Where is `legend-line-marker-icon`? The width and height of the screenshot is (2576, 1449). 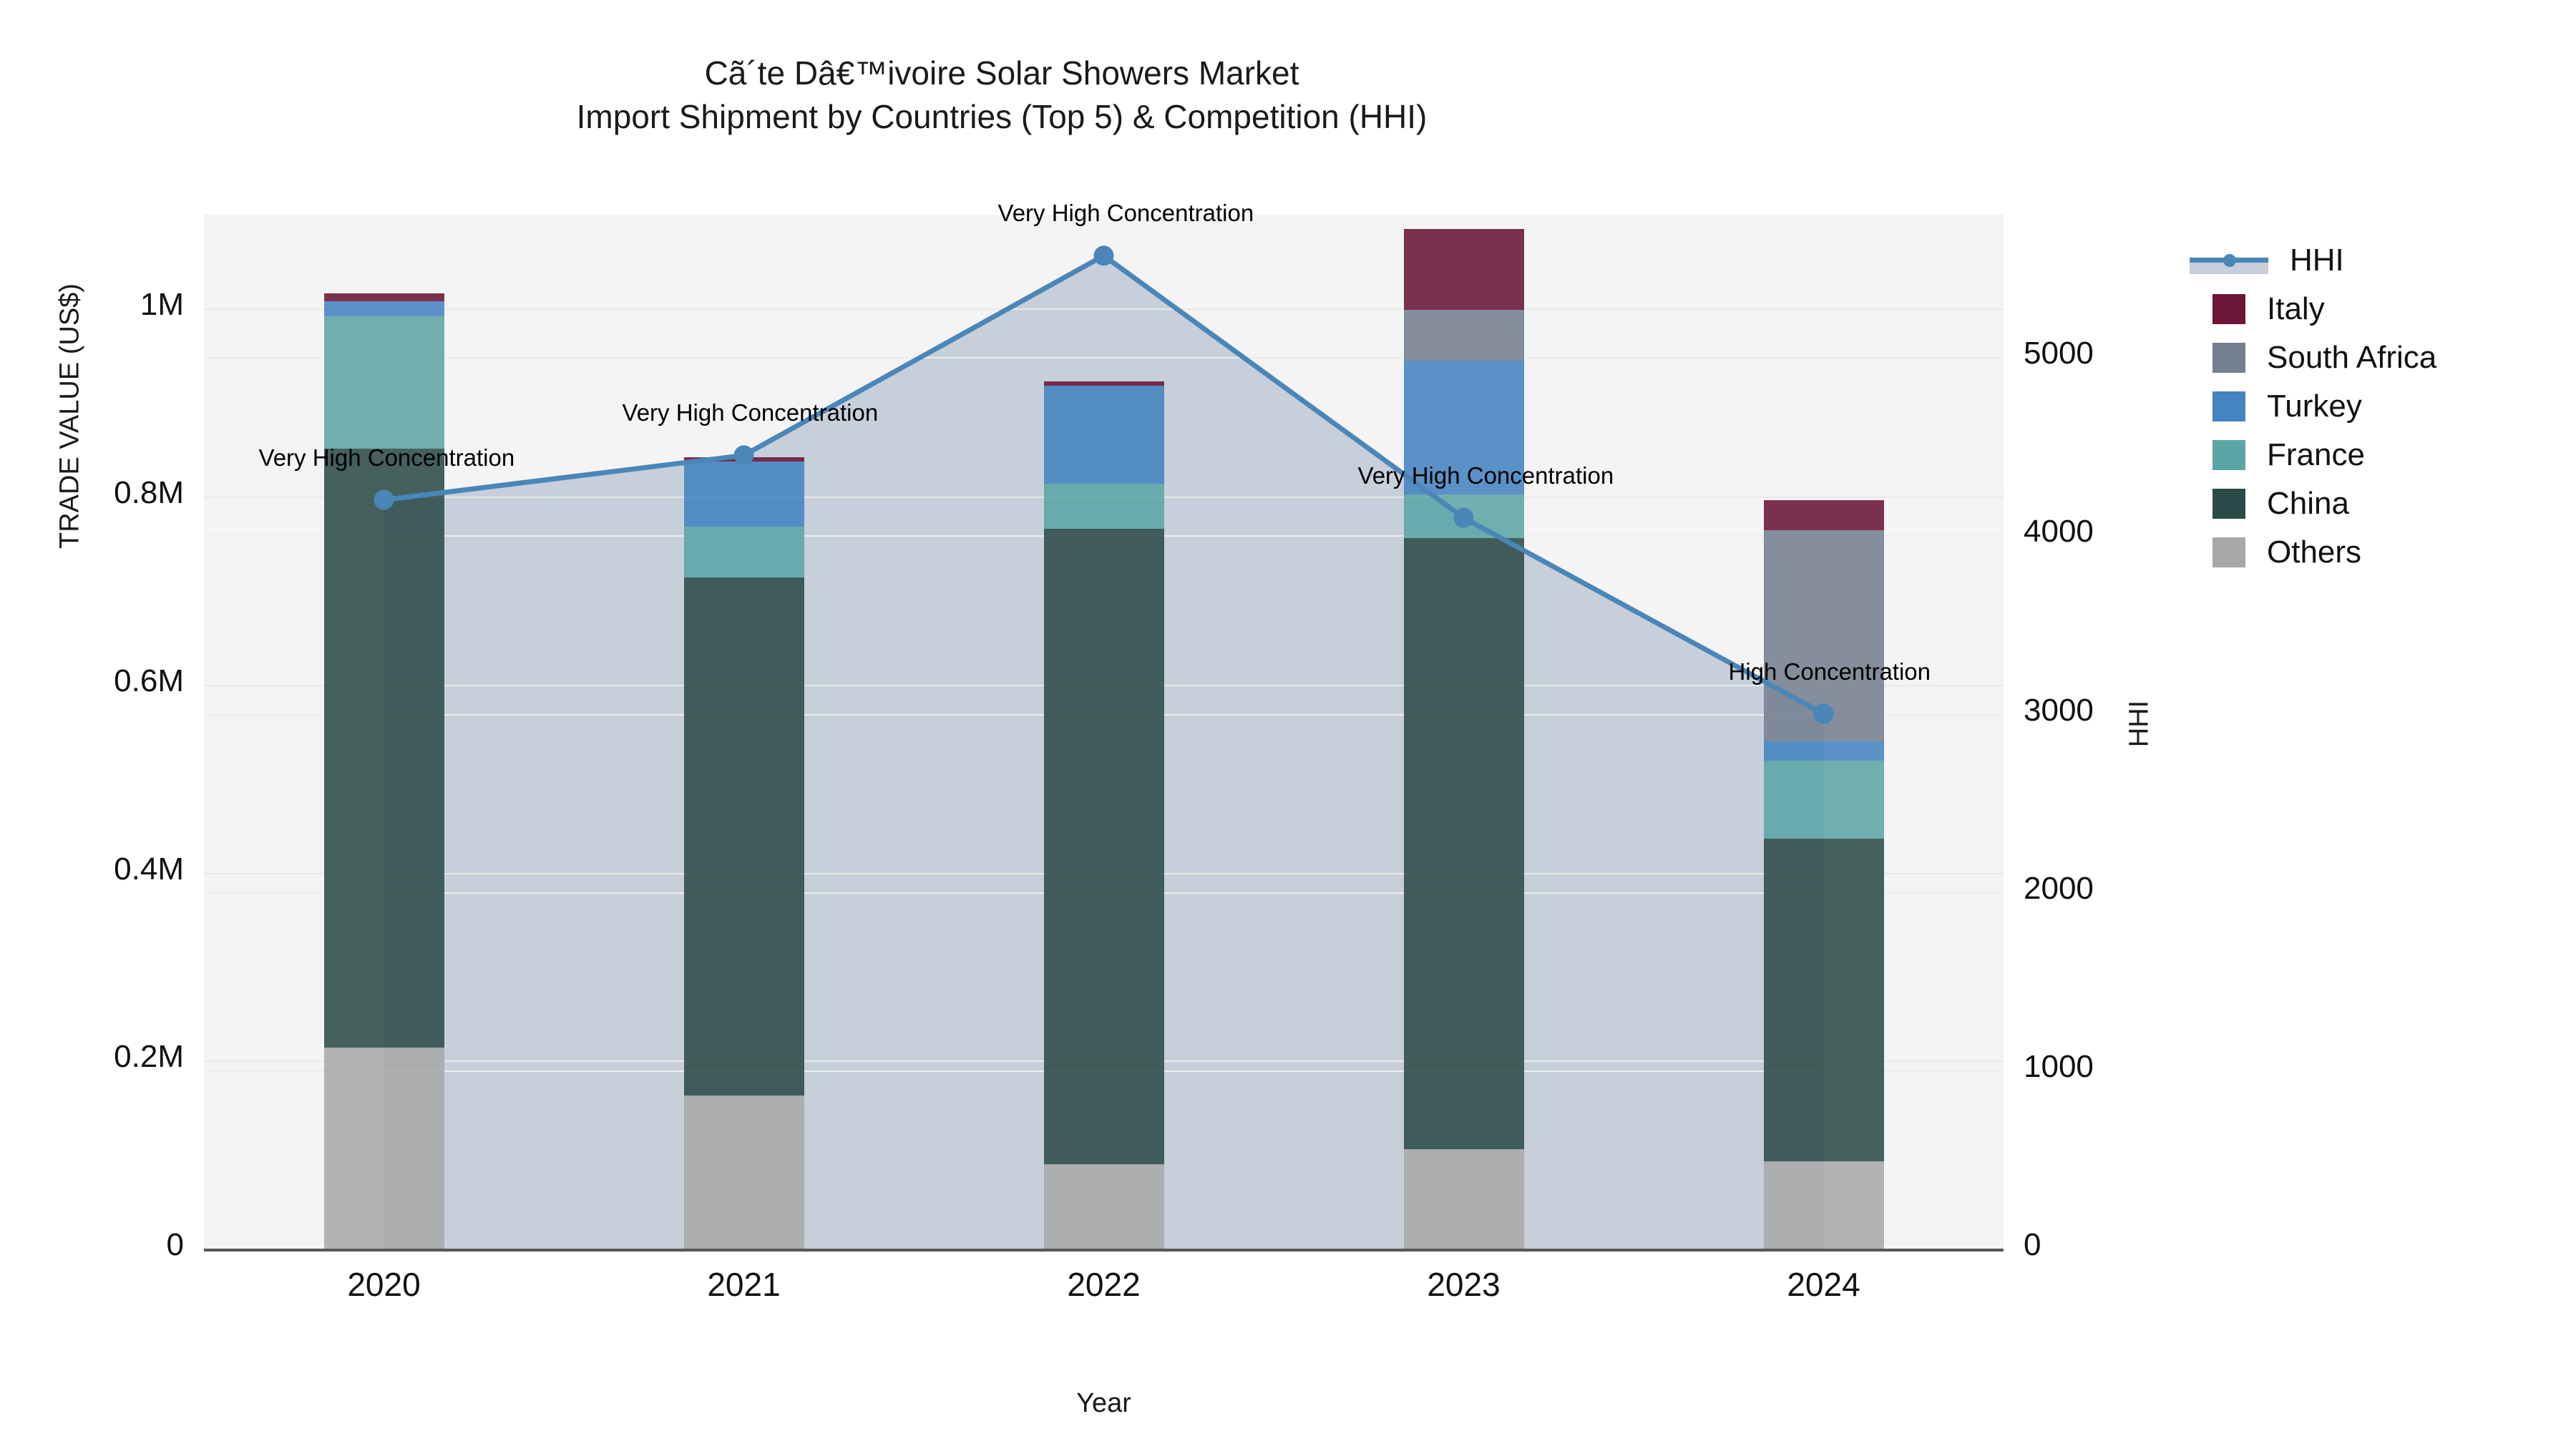
legend-line-marker-icon is located at coordinates (2229, 260).